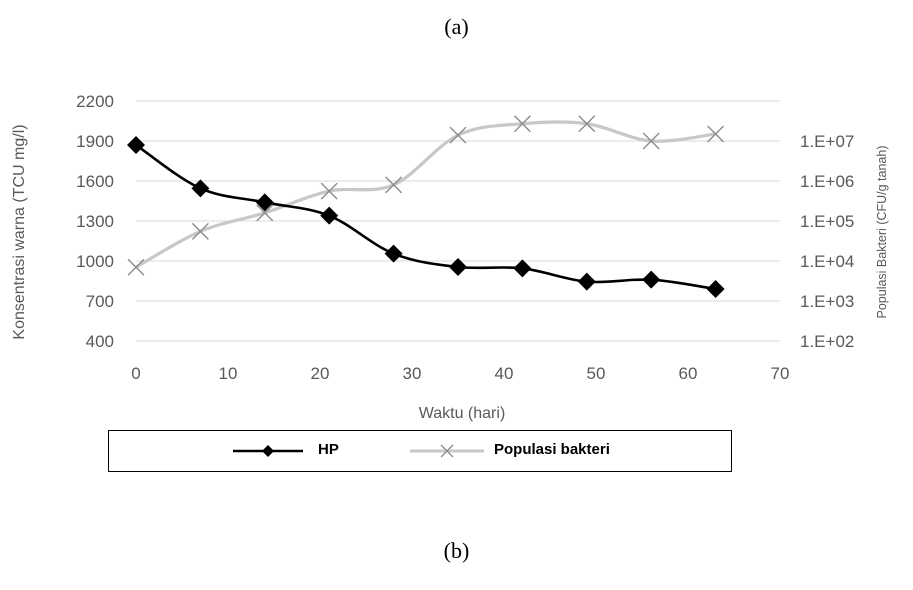 This screenshot has width=913, height=590. What do you see at coordinates (268, 451) in the screenshot?
I see `legend-marker-hp` at bounding box center [268, 451].